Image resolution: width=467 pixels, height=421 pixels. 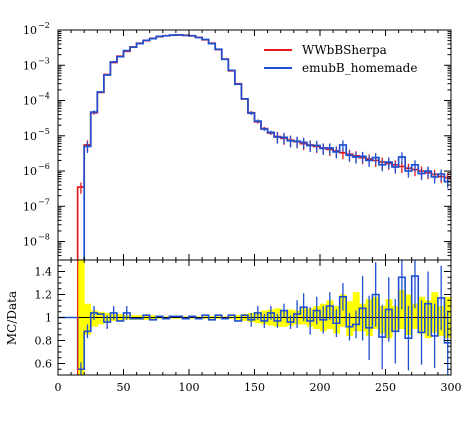 I want to click on y-tick-label: 1.2, so click(x=44, y=295).